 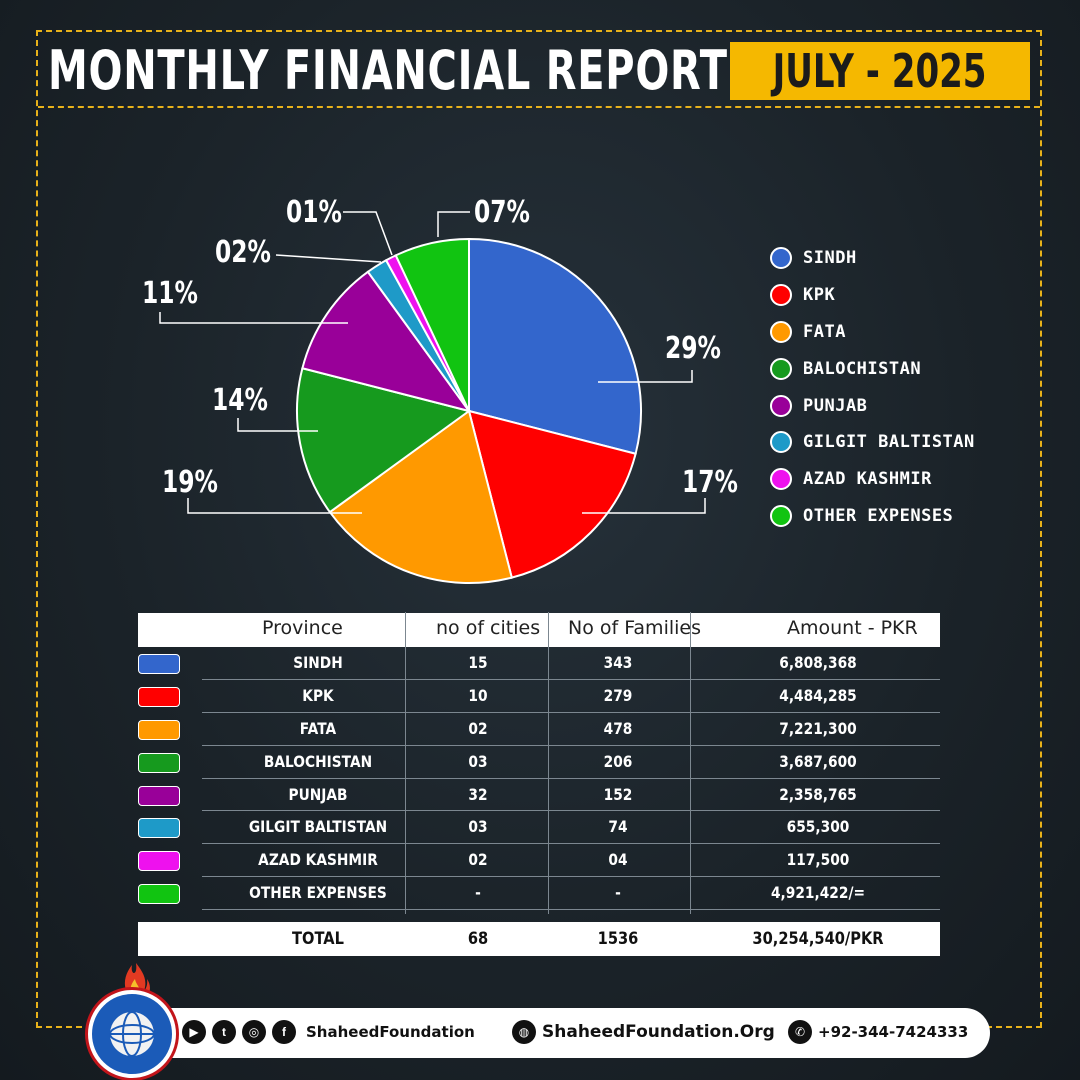 I want to click on legend-item: BALOCHISTAN, so click(x=872, y=368).